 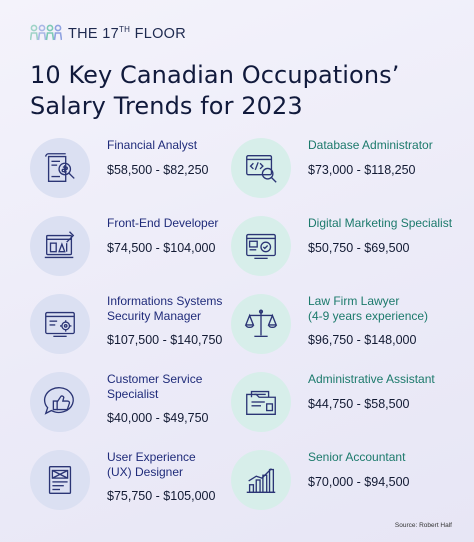 I want to click on occupation-title: Informations Systems Security Manager, so click(x=165, y=308).